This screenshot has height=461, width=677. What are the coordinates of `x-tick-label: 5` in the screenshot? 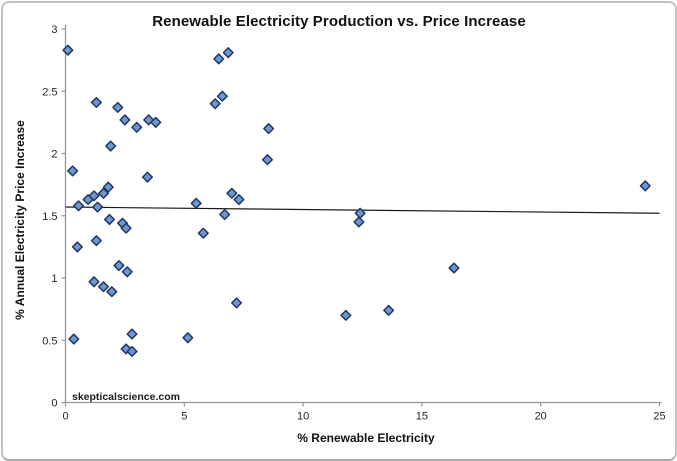 It's located at (184, 417).